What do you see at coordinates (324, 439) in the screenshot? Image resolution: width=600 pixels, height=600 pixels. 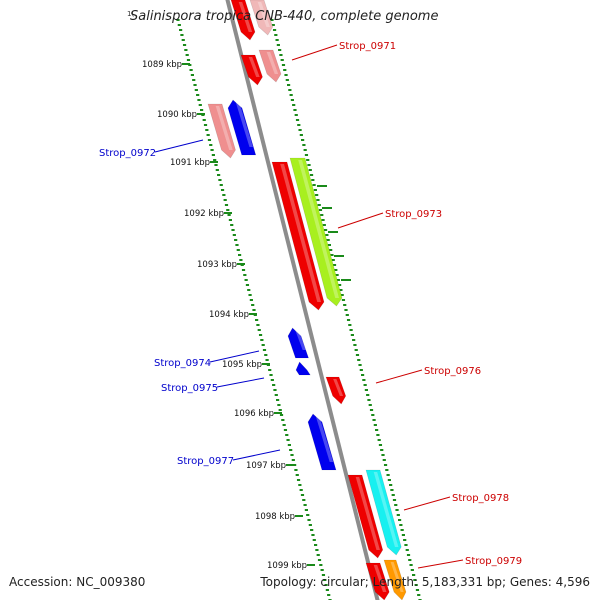 I see `gene-feature-0977-blue-shine` at bounding box center [324, 439].